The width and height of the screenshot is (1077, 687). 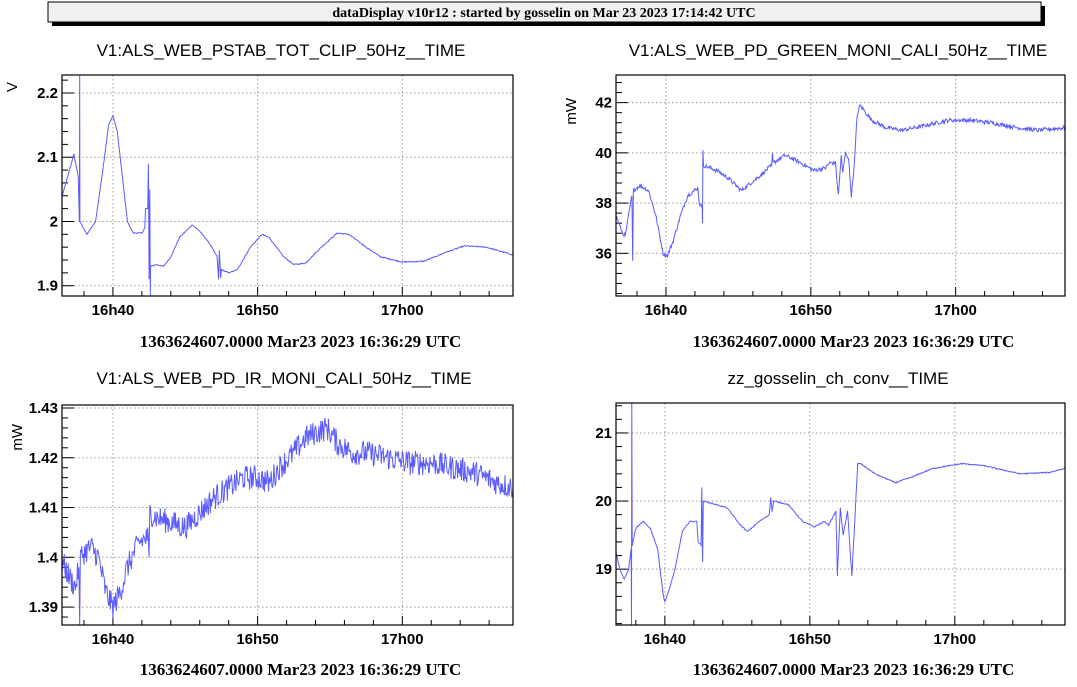 What do you see at coordinates (603, 433) in the screenshot?
I see `y-tick-label: 21` at bounding box center [603, 433].